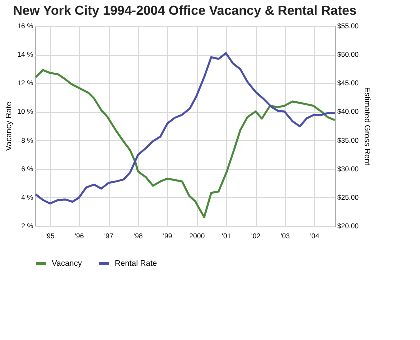 The height and width of the screenshot is (340, 420). What do you see at coordinates (67, 263) in the screenshot?
I see `legend-label: Vacancy` at bounding box center [67, 263].